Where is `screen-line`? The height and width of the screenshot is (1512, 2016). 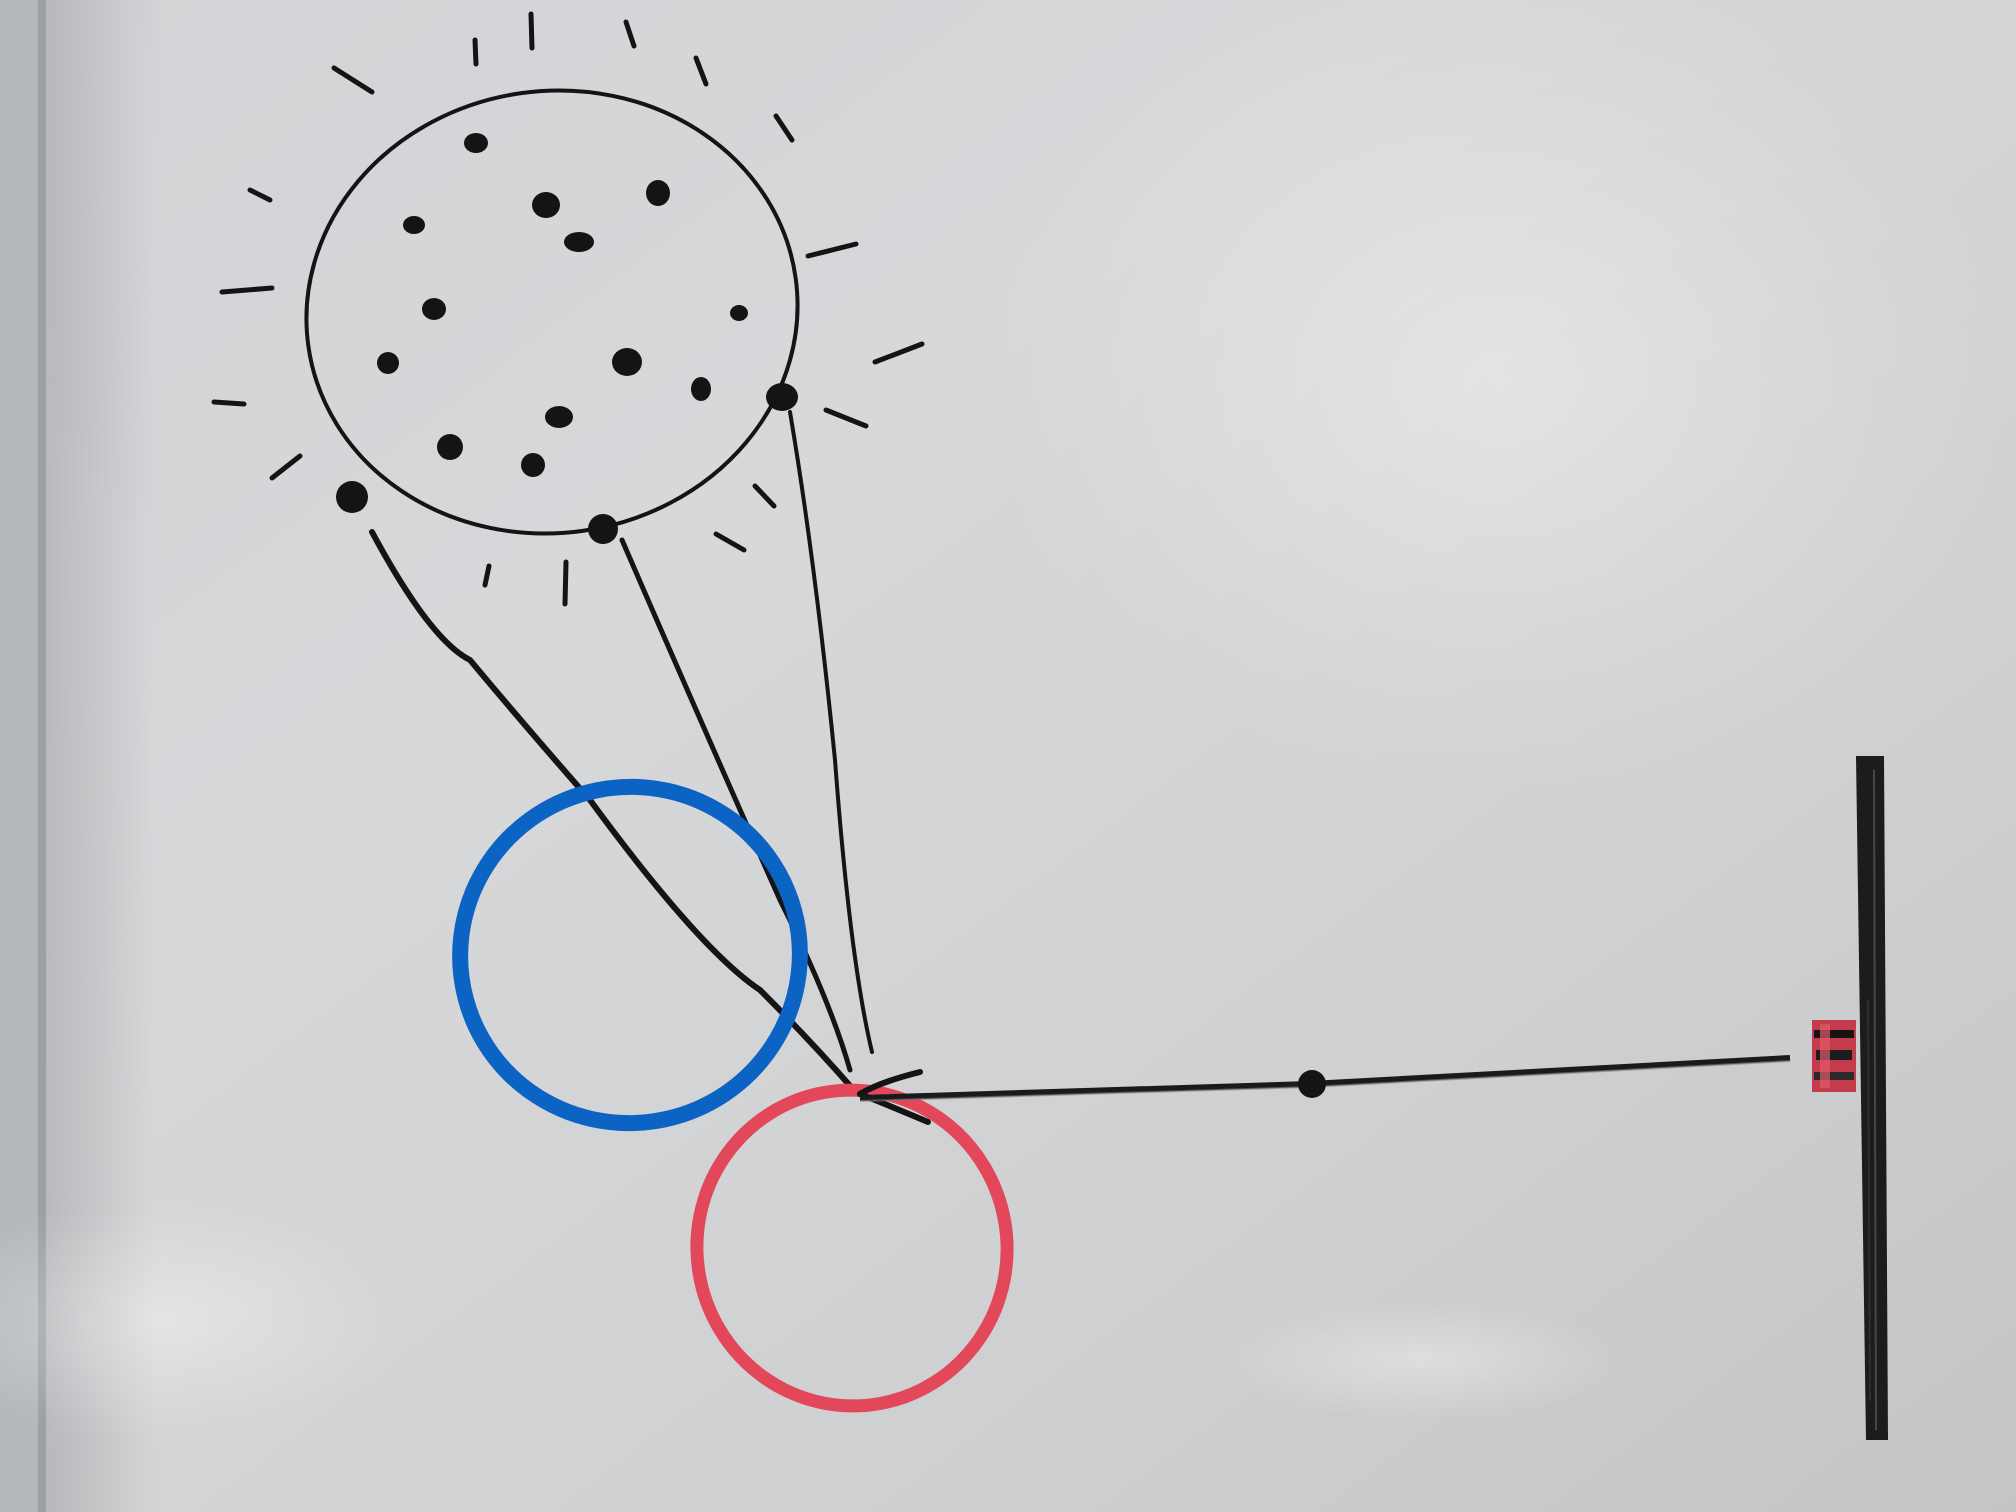
screen-line is located at coordinates (1872, 1098).